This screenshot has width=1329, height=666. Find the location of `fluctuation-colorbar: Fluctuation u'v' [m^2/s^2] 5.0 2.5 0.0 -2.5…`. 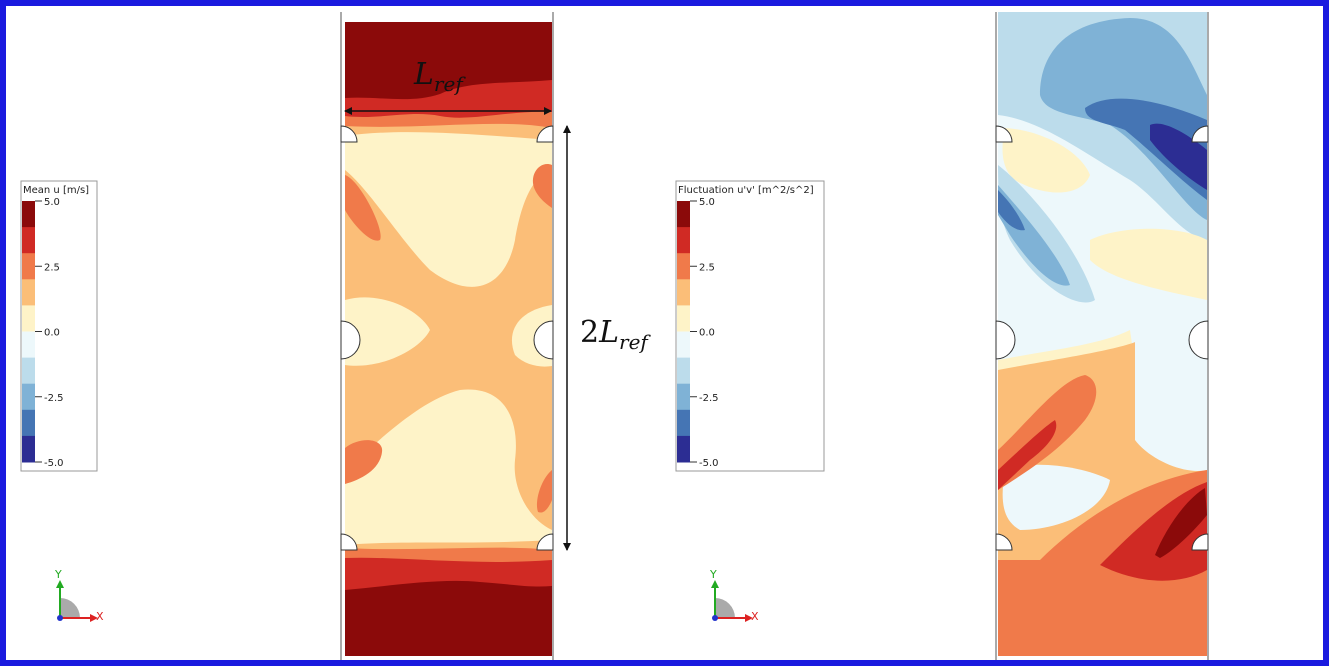

fluctuation-colorbar: Fluctuation u'v' [m^2/s^2] 5.0 2.5 0.0 -2.5… is located at coordinates (750, 326).